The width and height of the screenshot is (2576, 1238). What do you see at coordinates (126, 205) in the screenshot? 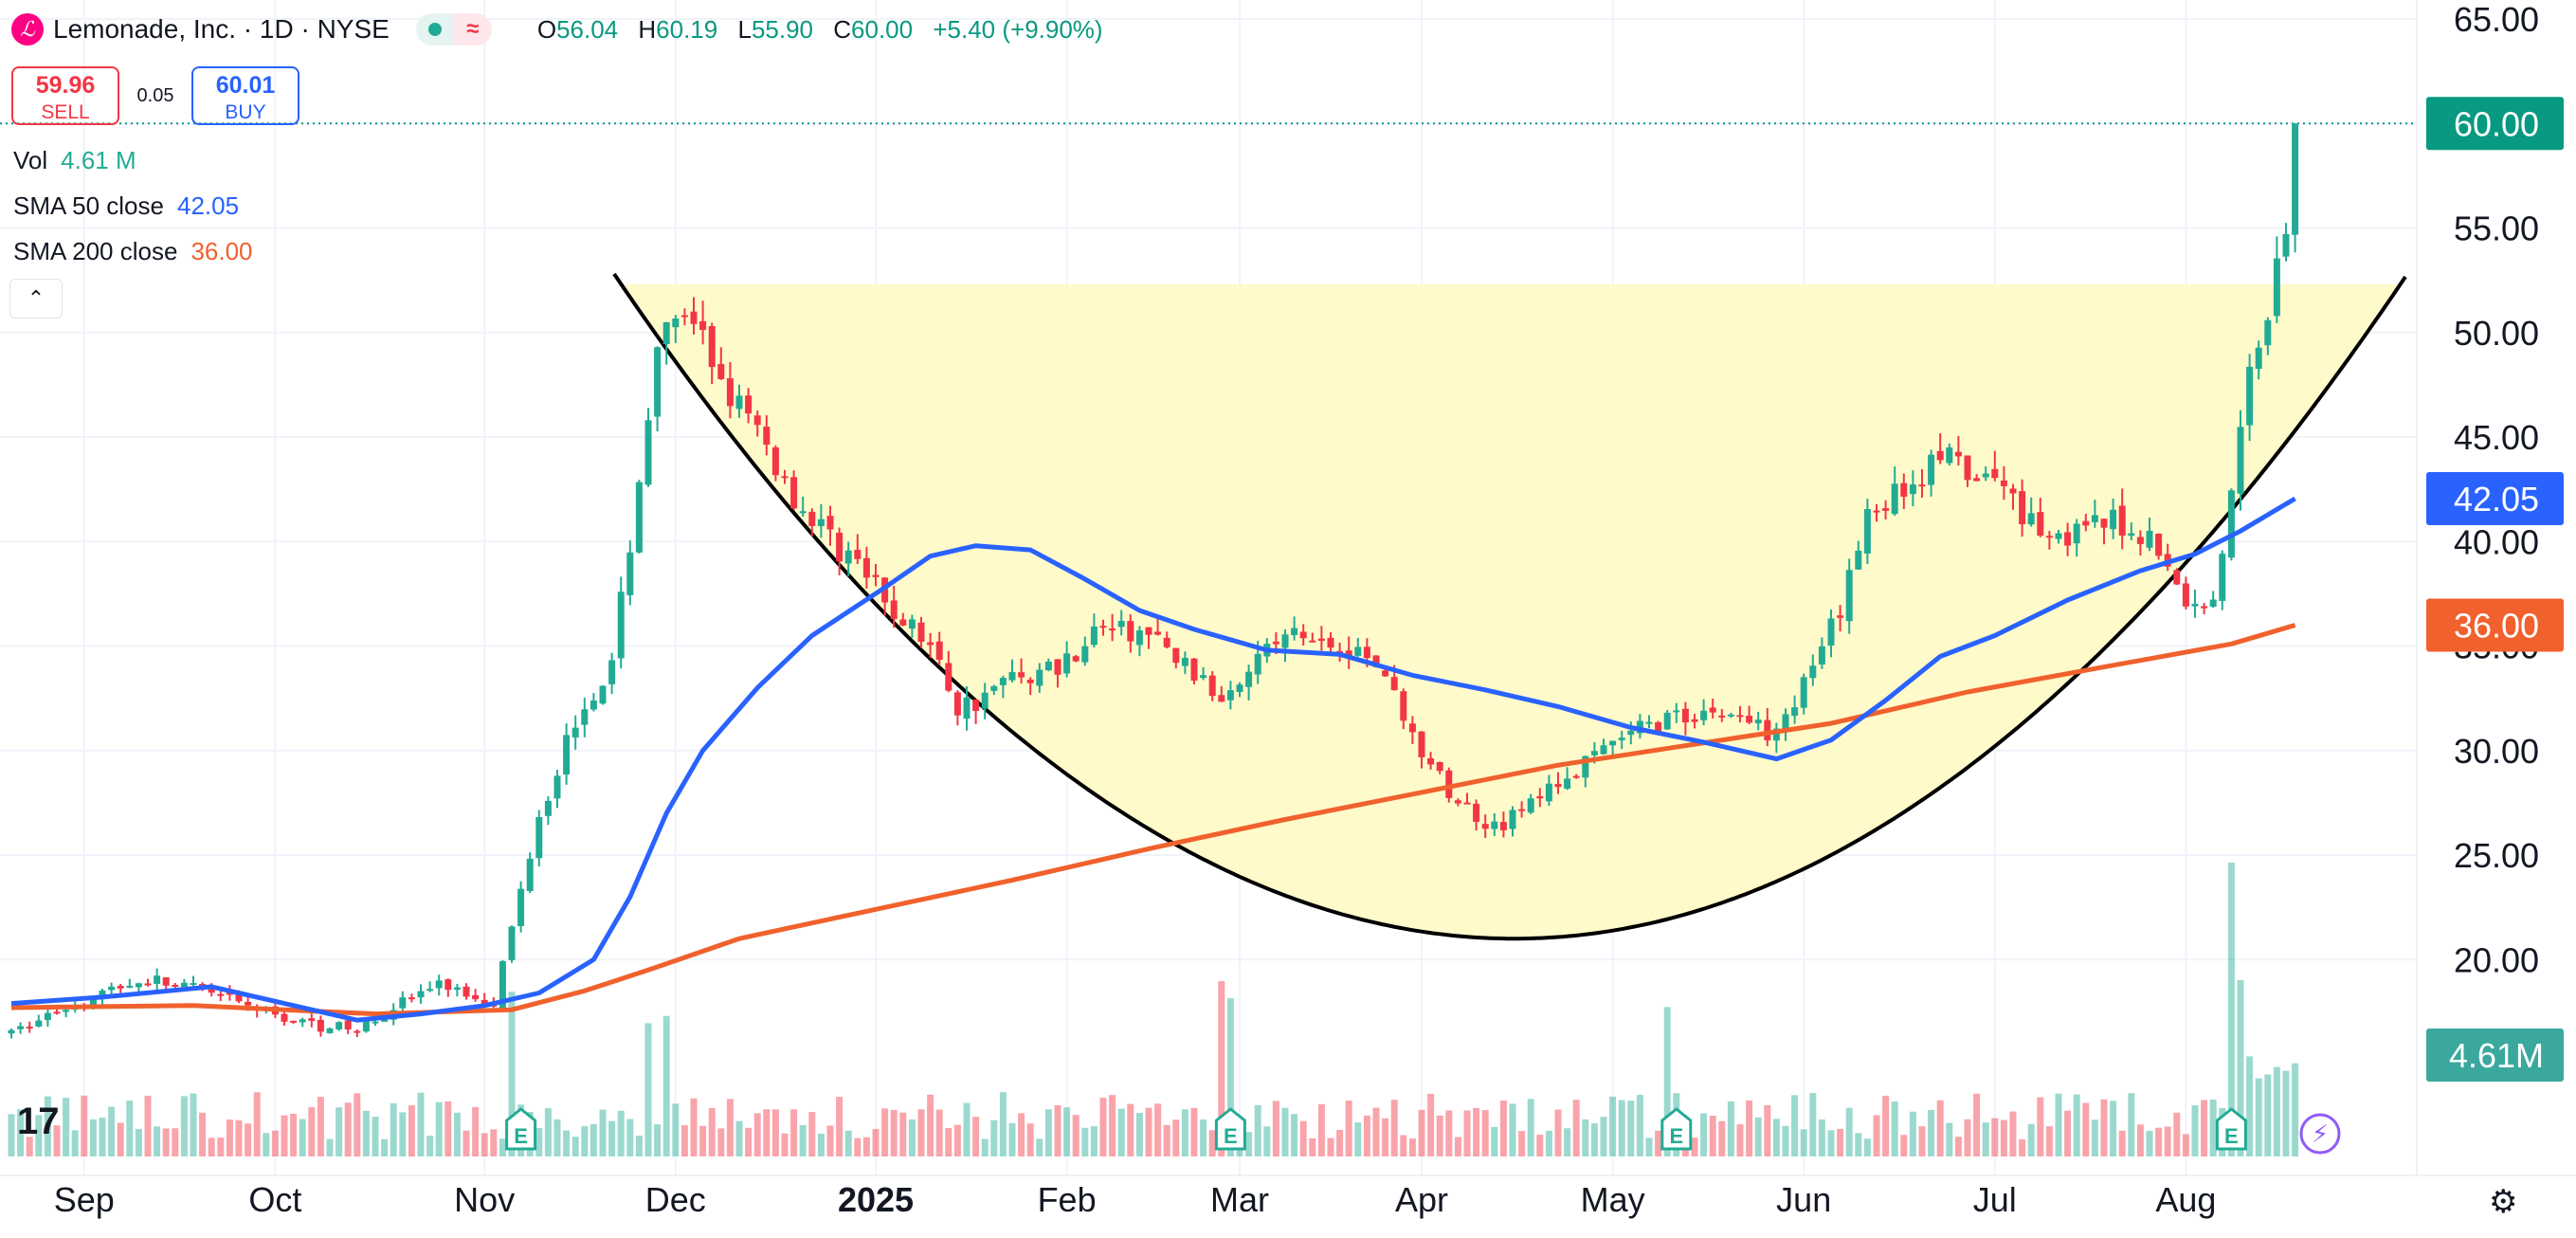
I see `sma50-indicator: SMA 50 close 42.05` at bounding box center [126, 205].